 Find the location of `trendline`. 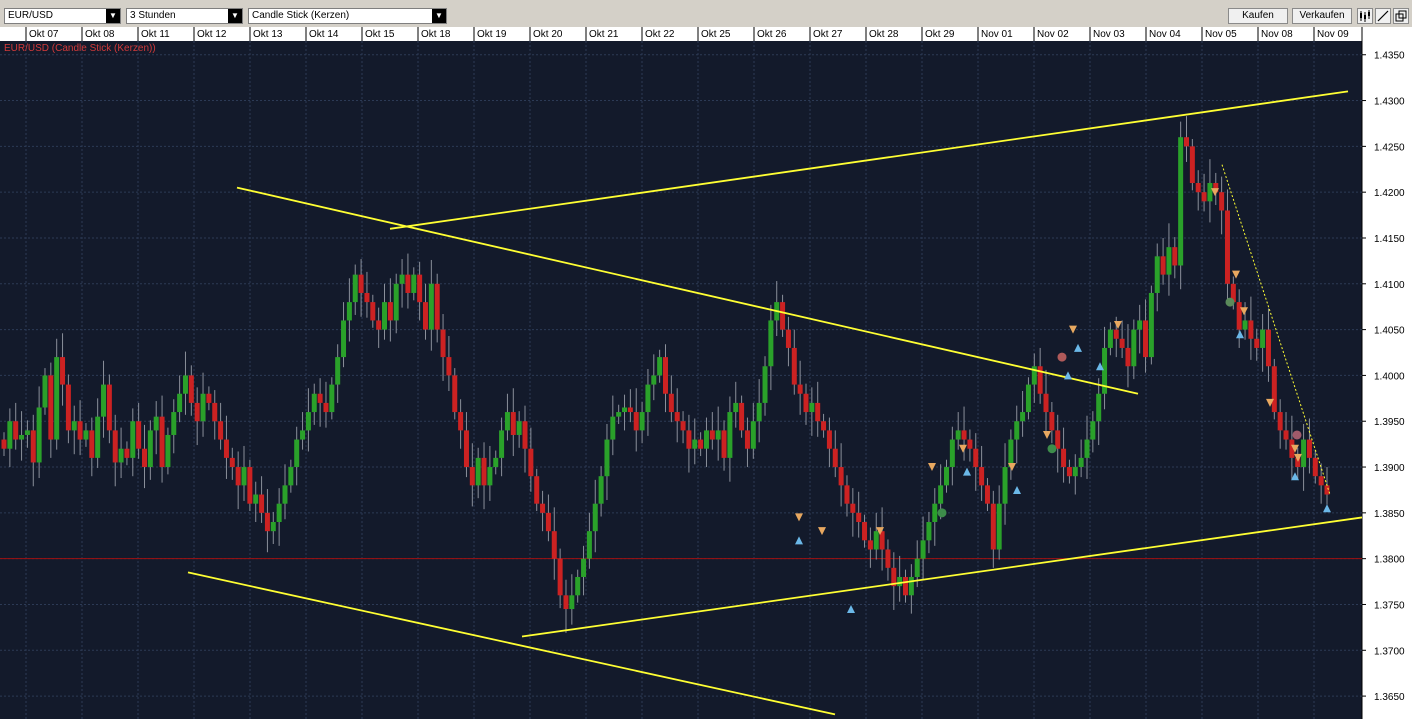

trendline is located at coordinates (511, 643).